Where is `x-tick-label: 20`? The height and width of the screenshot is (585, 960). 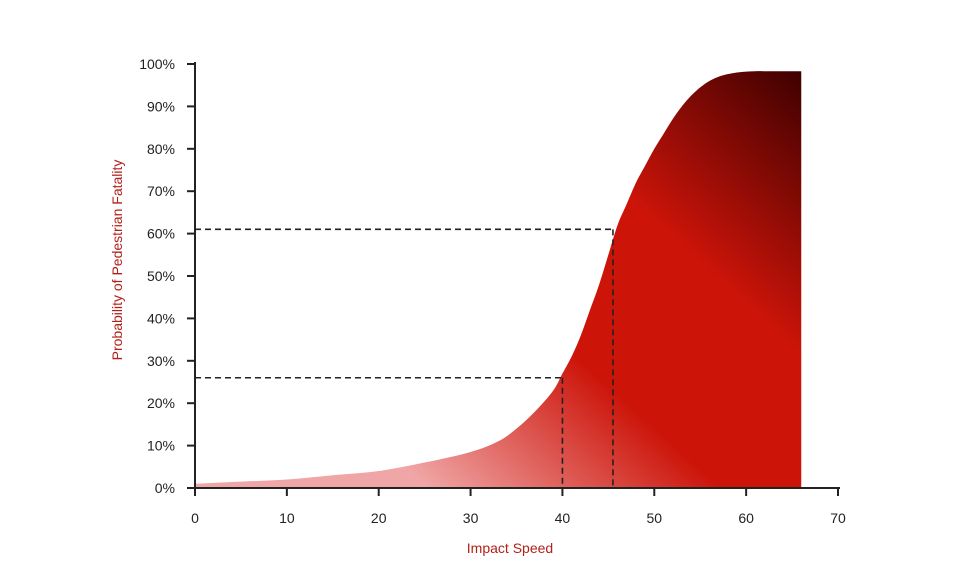 x-tick-label: 20 is located at coordinates (379, 518).